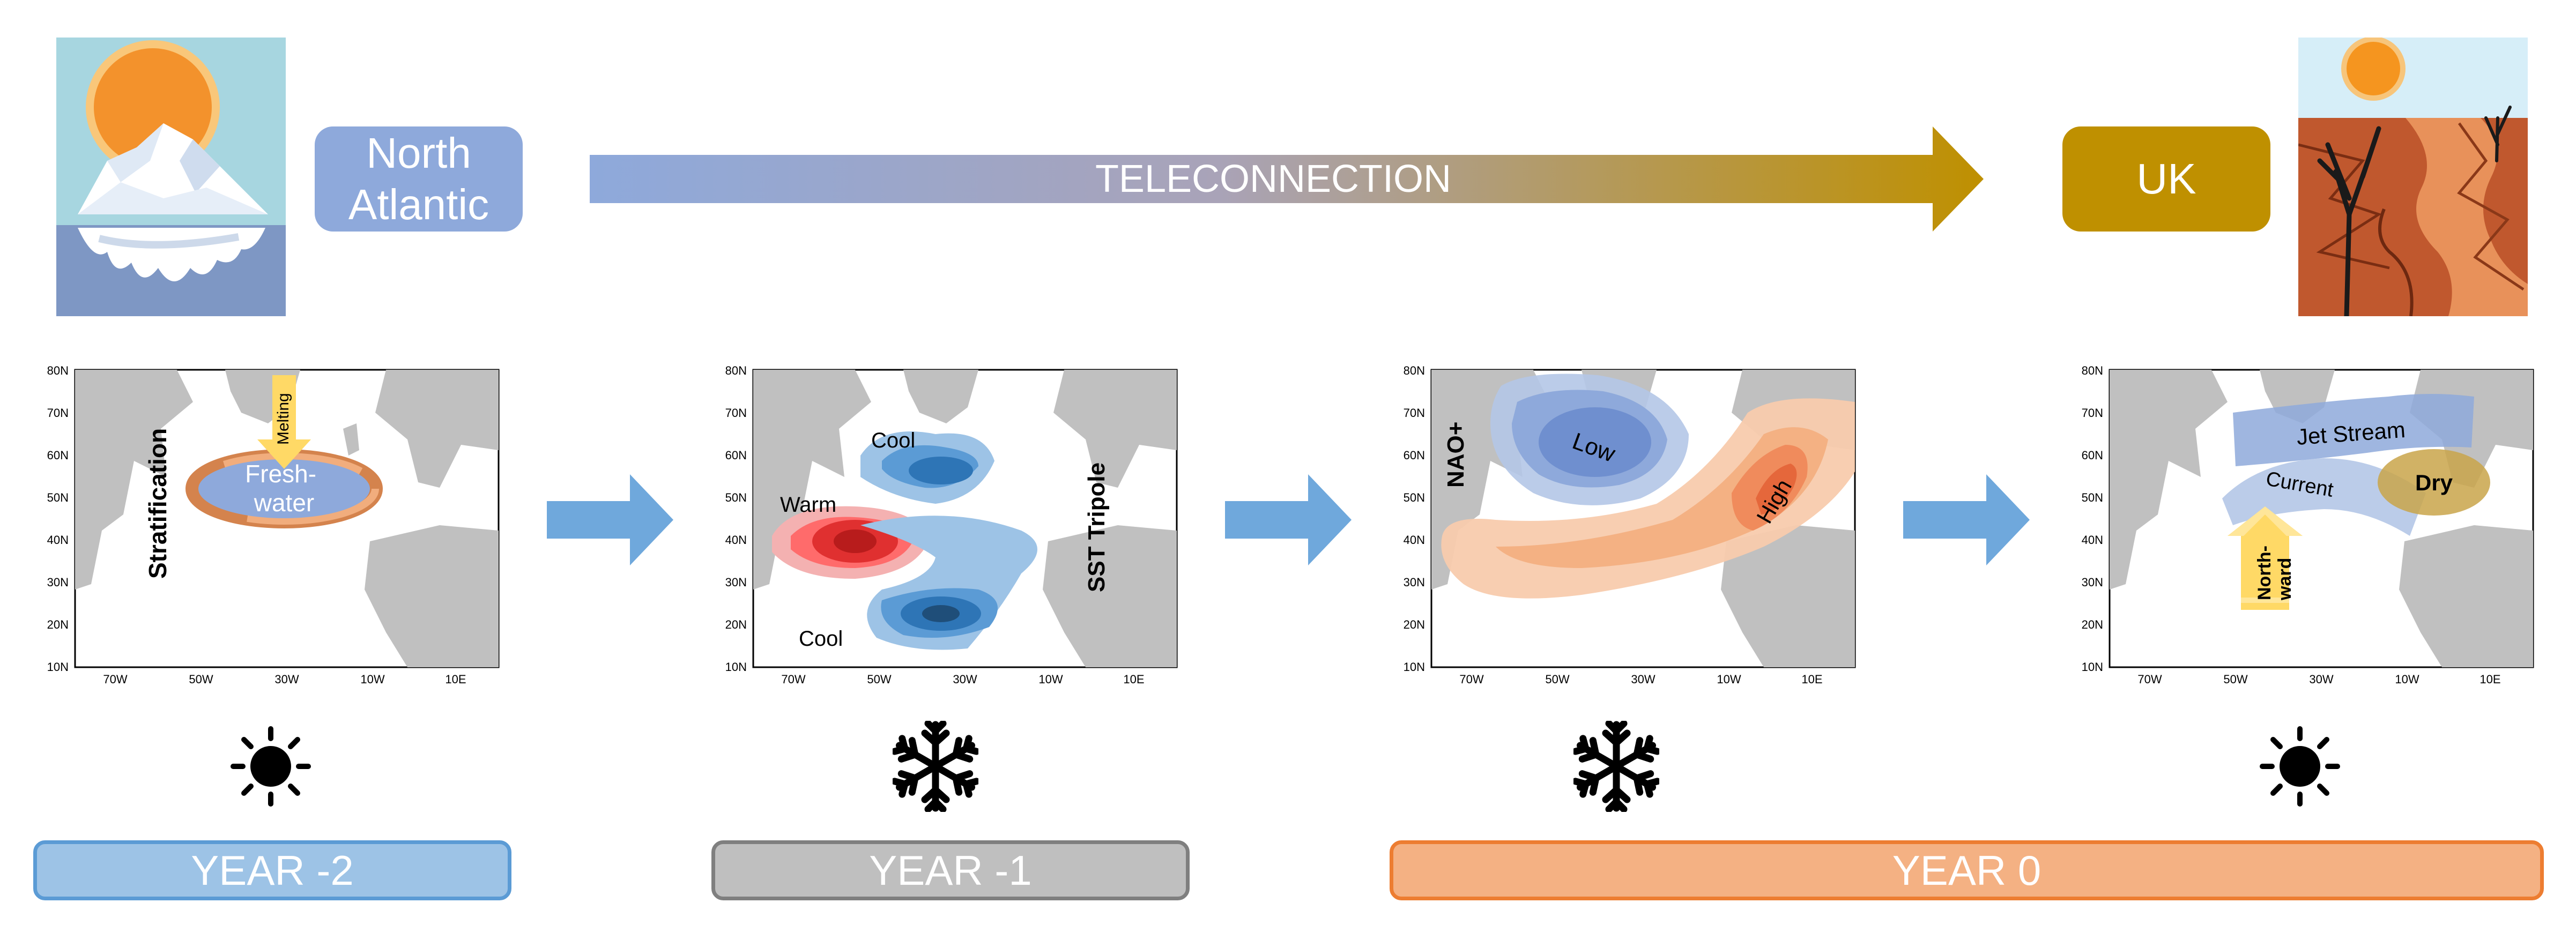 The height and width of the screenshot is (940, 2576). Describe the element at coordinates (58, 519) in the screenshot. I see `lat-tick-labels: 80N 70N 60N 50N 40N 30N 20N 10N` at that location.